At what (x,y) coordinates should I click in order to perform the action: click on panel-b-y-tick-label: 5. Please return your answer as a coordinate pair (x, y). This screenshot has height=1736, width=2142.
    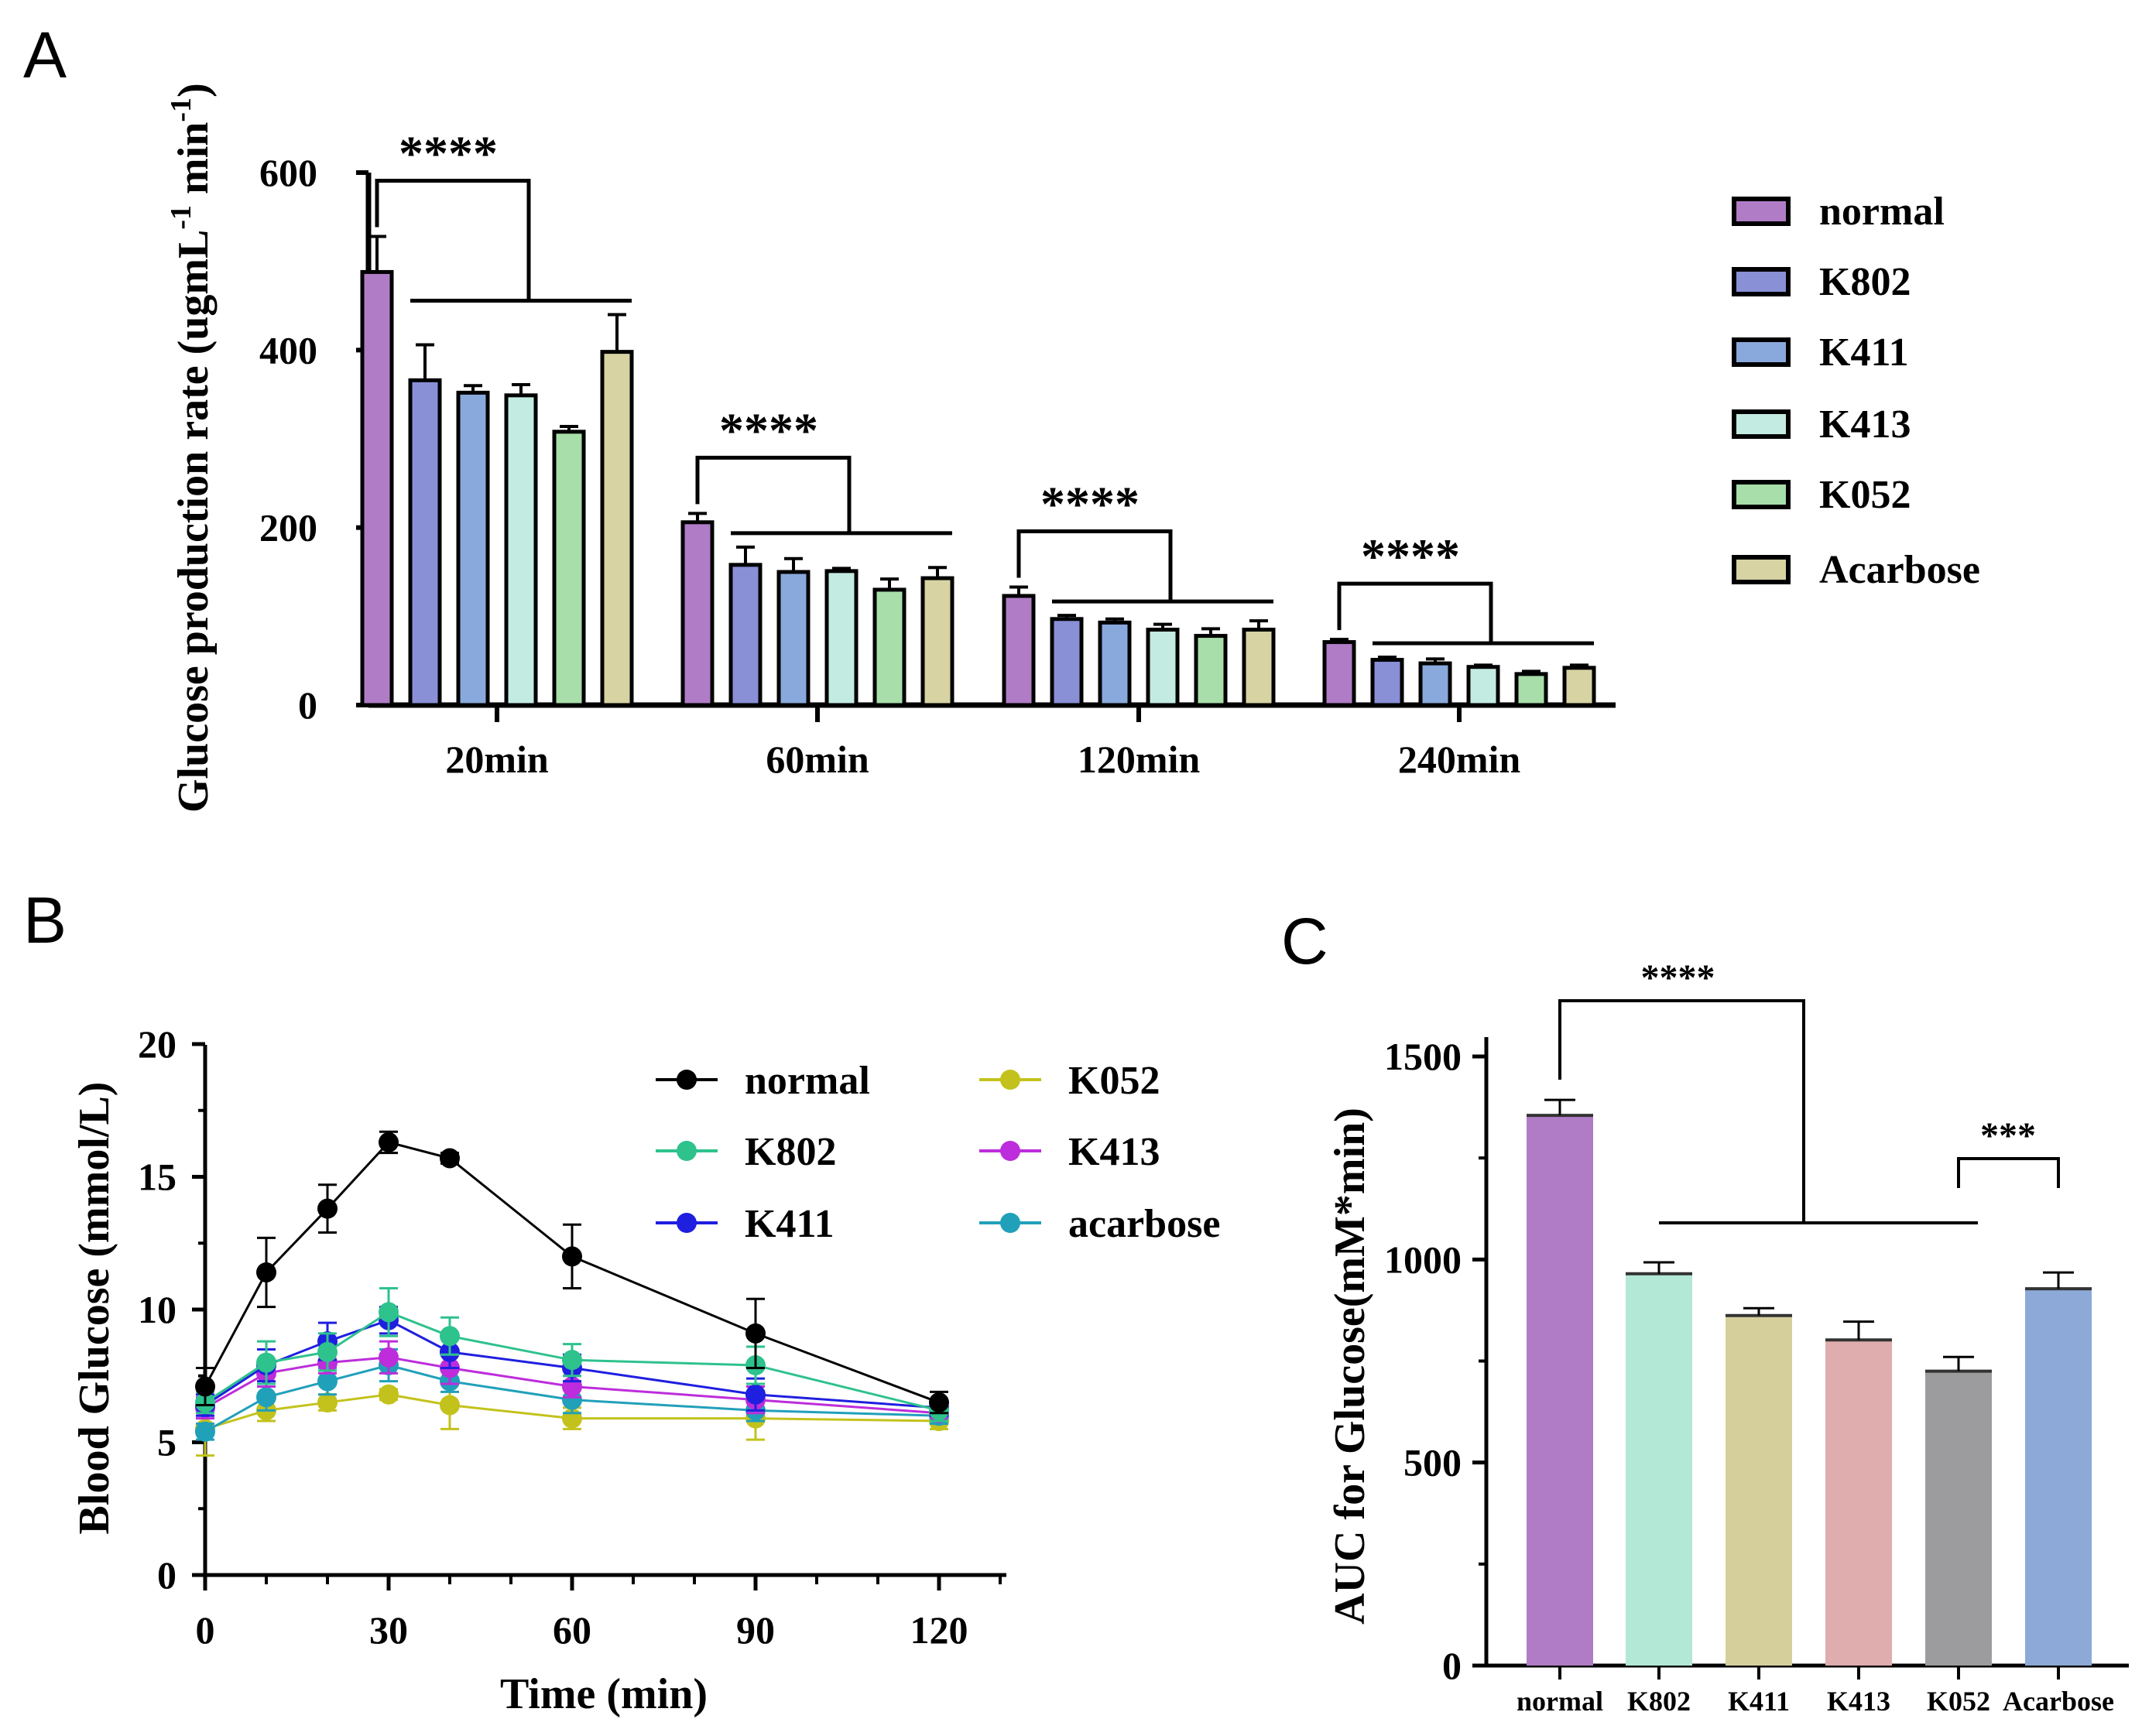
    Looking at the image, I should click on (167, 1442).